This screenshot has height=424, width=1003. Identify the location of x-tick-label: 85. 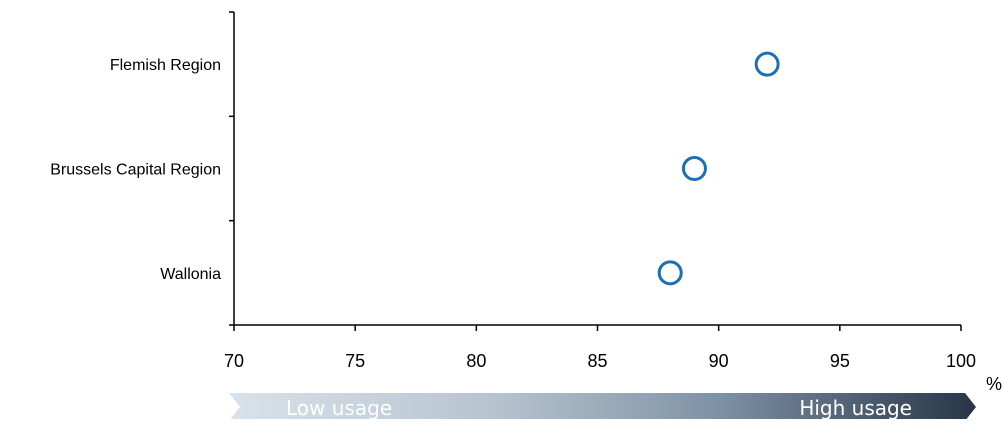
(597, 361).